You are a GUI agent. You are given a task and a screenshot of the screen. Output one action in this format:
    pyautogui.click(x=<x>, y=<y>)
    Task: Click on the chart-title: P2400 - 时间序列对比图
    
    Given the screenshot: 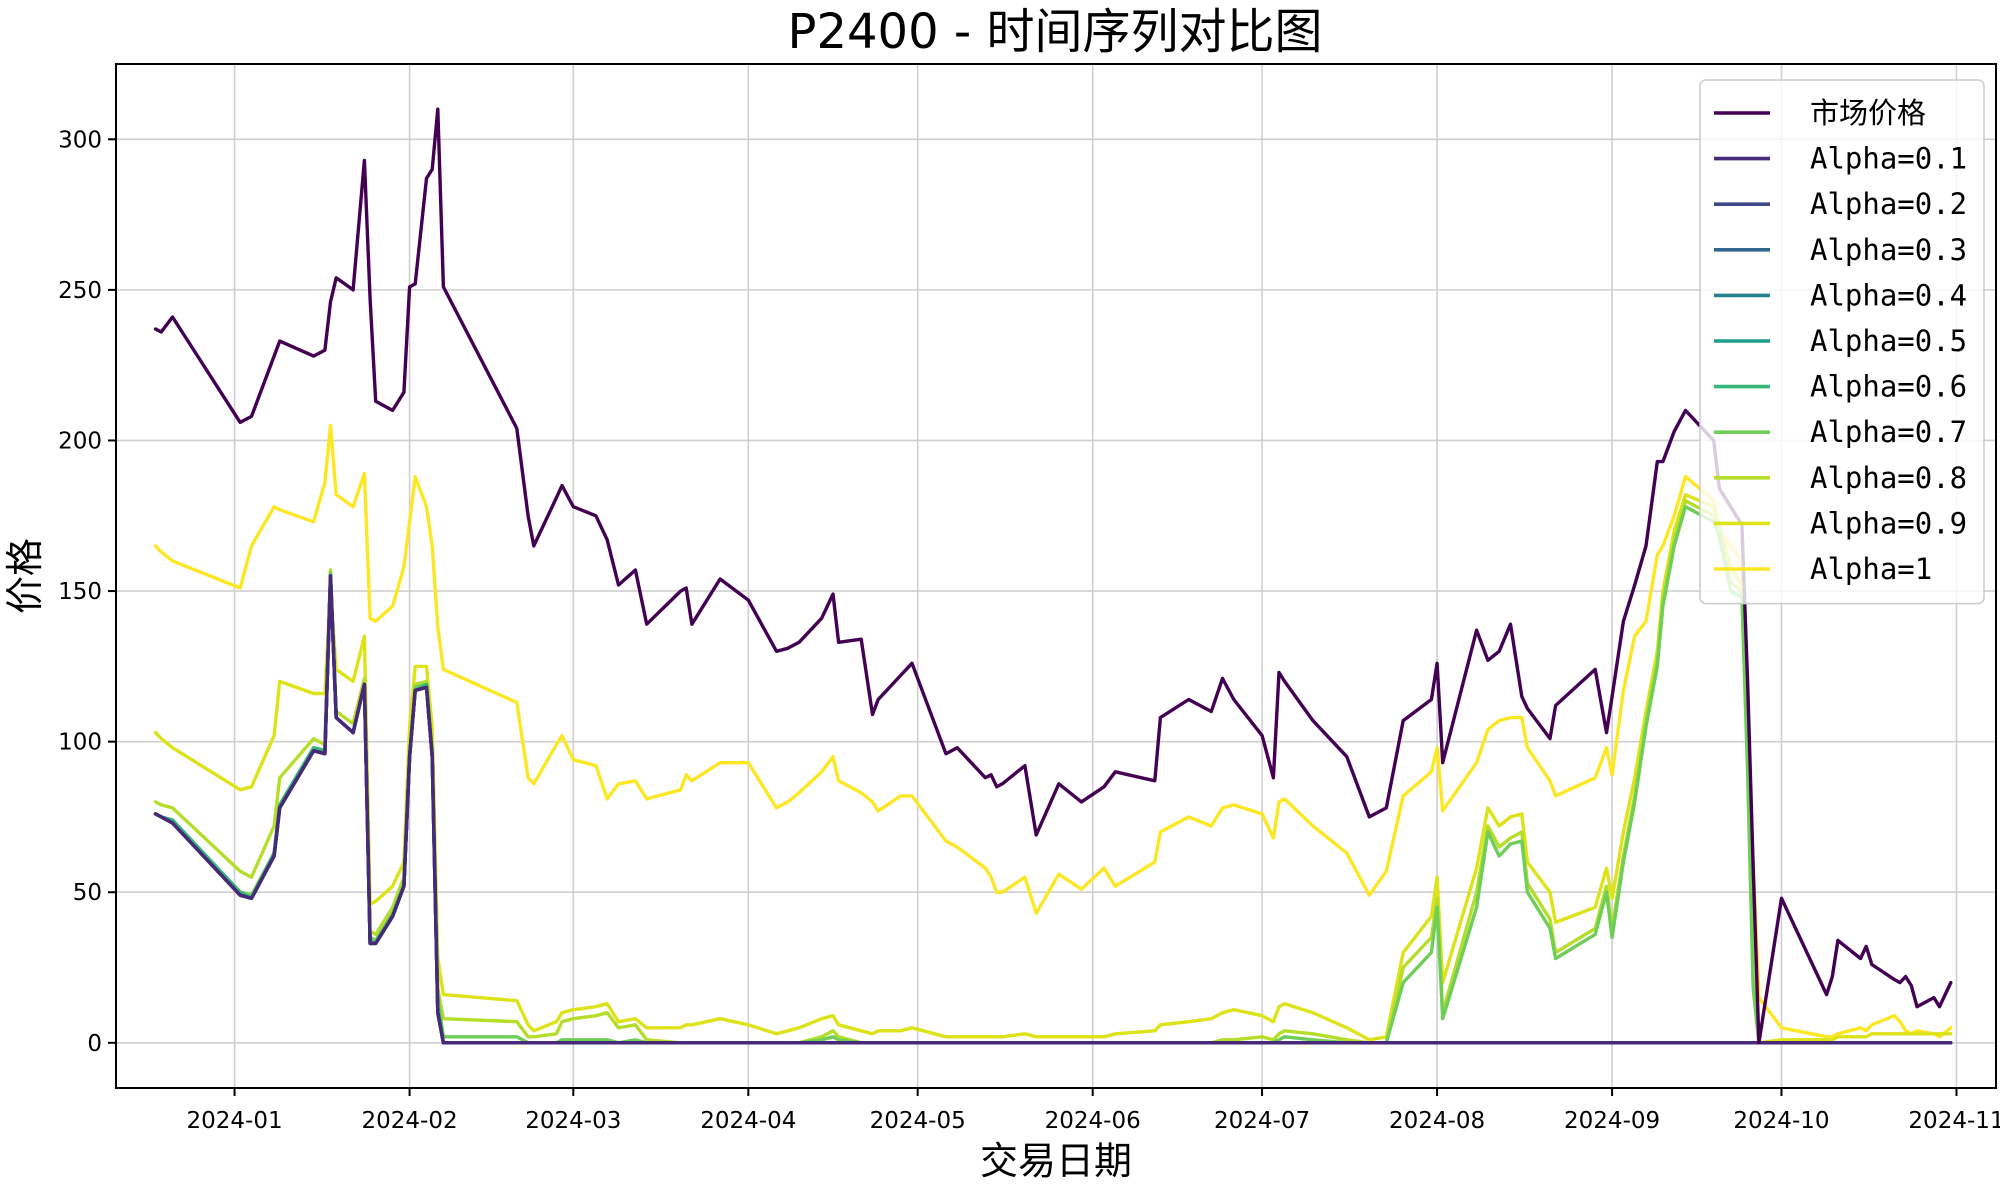 What is the action you would take?
    pyautogui.click(x=1055, y=32)
    